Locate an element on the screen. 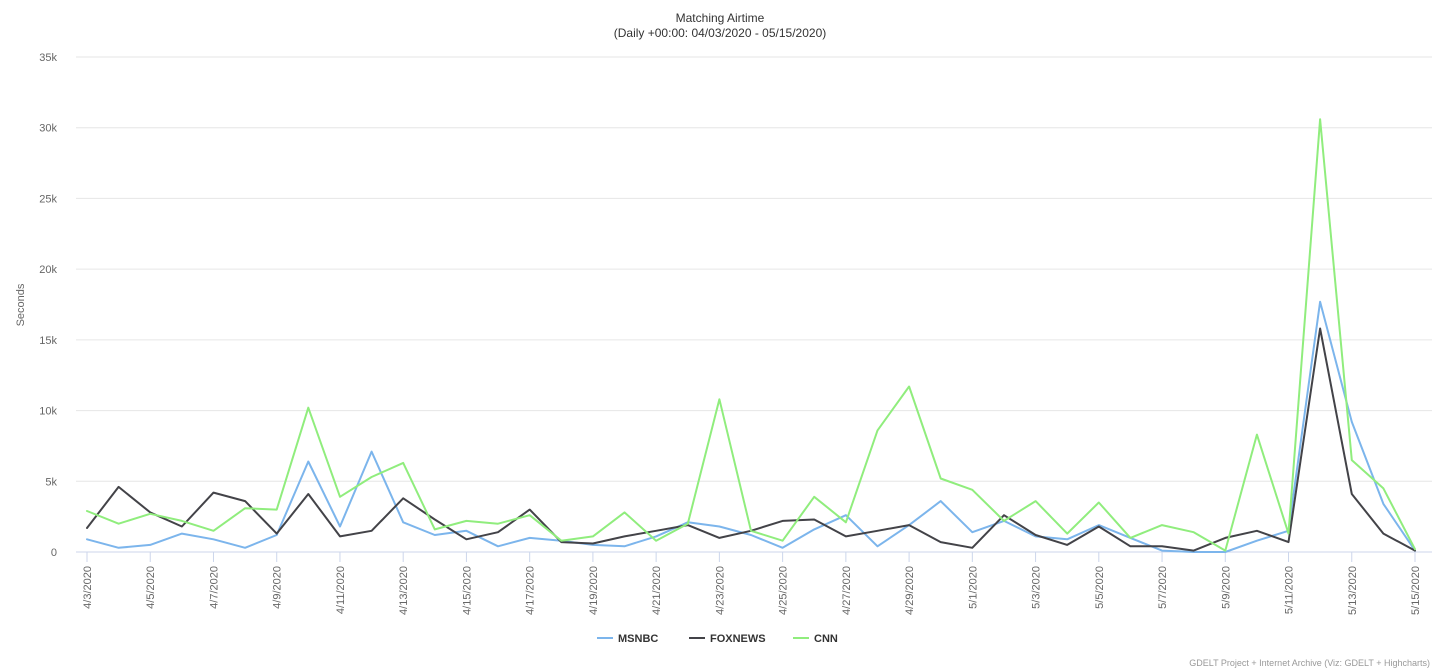 The image size is (1440, 672). x-tick-label: 4/13/2020 is located at coordinates (404, 590).